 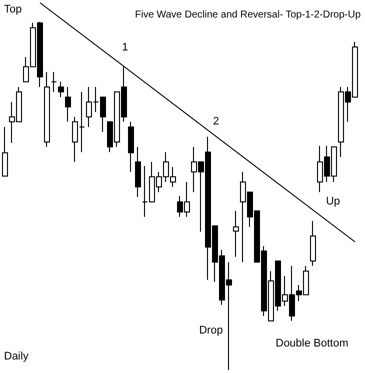 What do you see at coordinates (248, 15) in the screenshot?
I see `chart-title: Five Wave Decline and Reversal- Top-1-2-Drop-Up` at bounding box center [248, 15].